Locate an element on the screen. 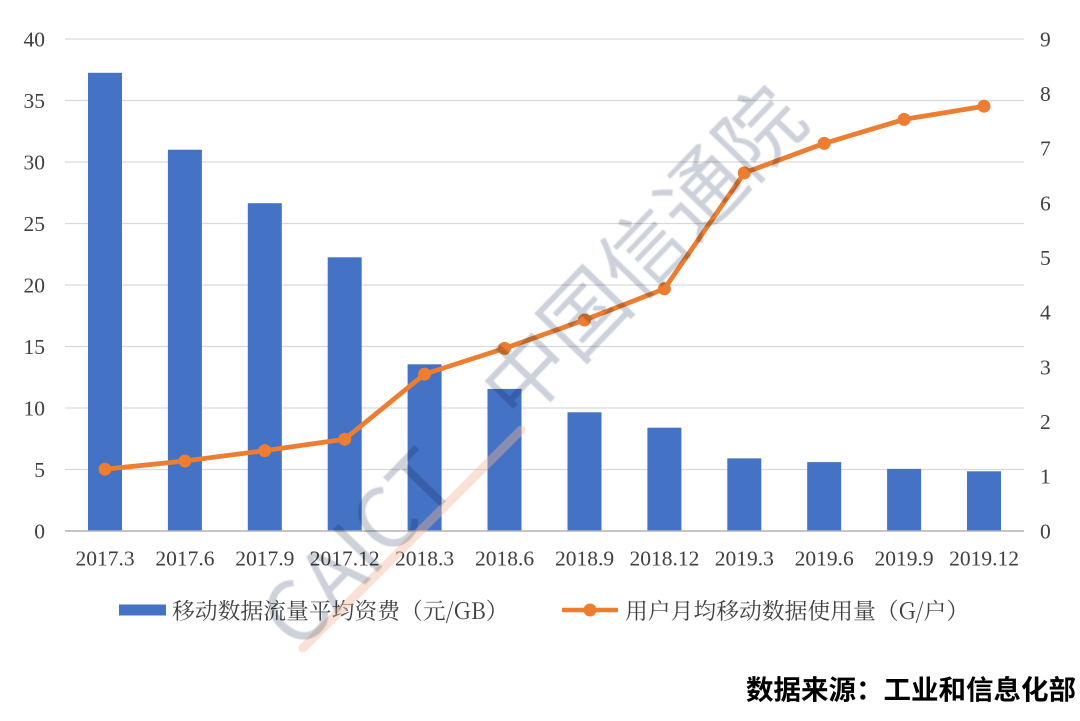 The width and height of the screenshot is (1080, 721). svg-text: 2019.3 is located at coordinates (744, 559).